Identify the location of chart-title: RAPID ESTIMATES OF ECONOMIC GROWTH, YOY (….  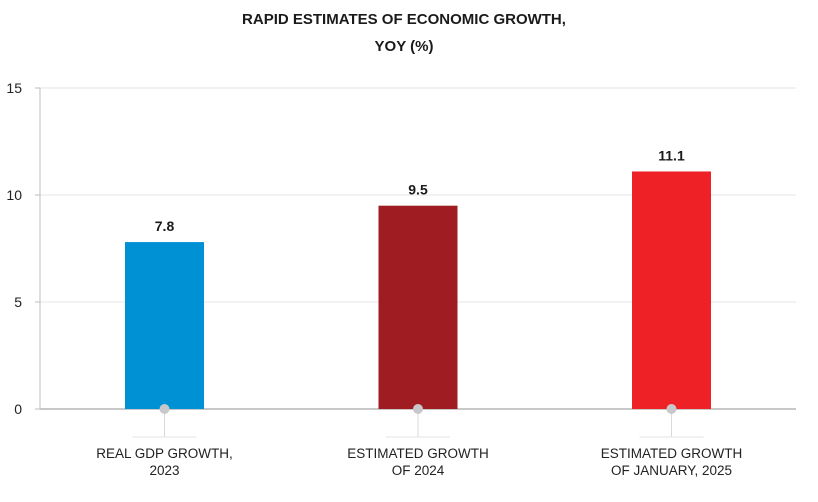
(404, 33).